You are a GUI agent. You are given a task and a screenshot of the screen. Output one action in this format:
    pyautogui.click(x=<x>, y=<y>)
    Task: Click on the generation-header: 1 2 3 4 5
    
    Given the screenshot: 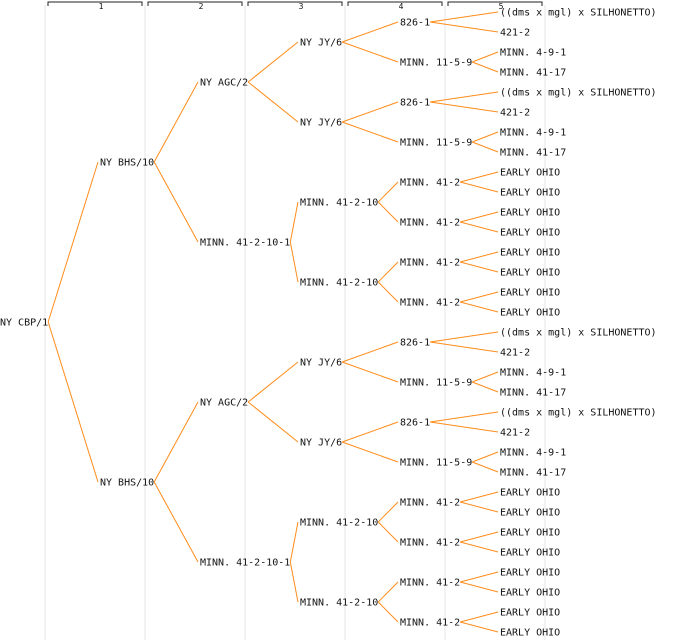 What is the action you would take?
    pyautogui.click(x=295, y=6)
    